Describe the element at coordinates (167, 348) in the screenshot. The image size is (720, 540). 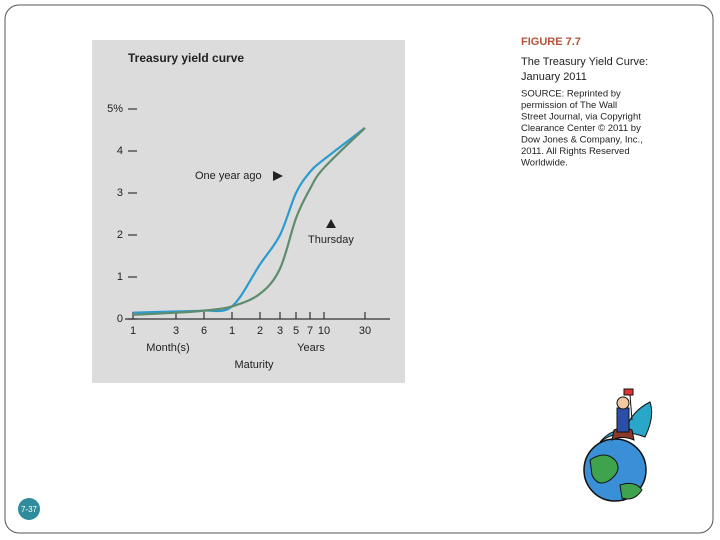
I see `x-group-label: Month(s)` at that location.